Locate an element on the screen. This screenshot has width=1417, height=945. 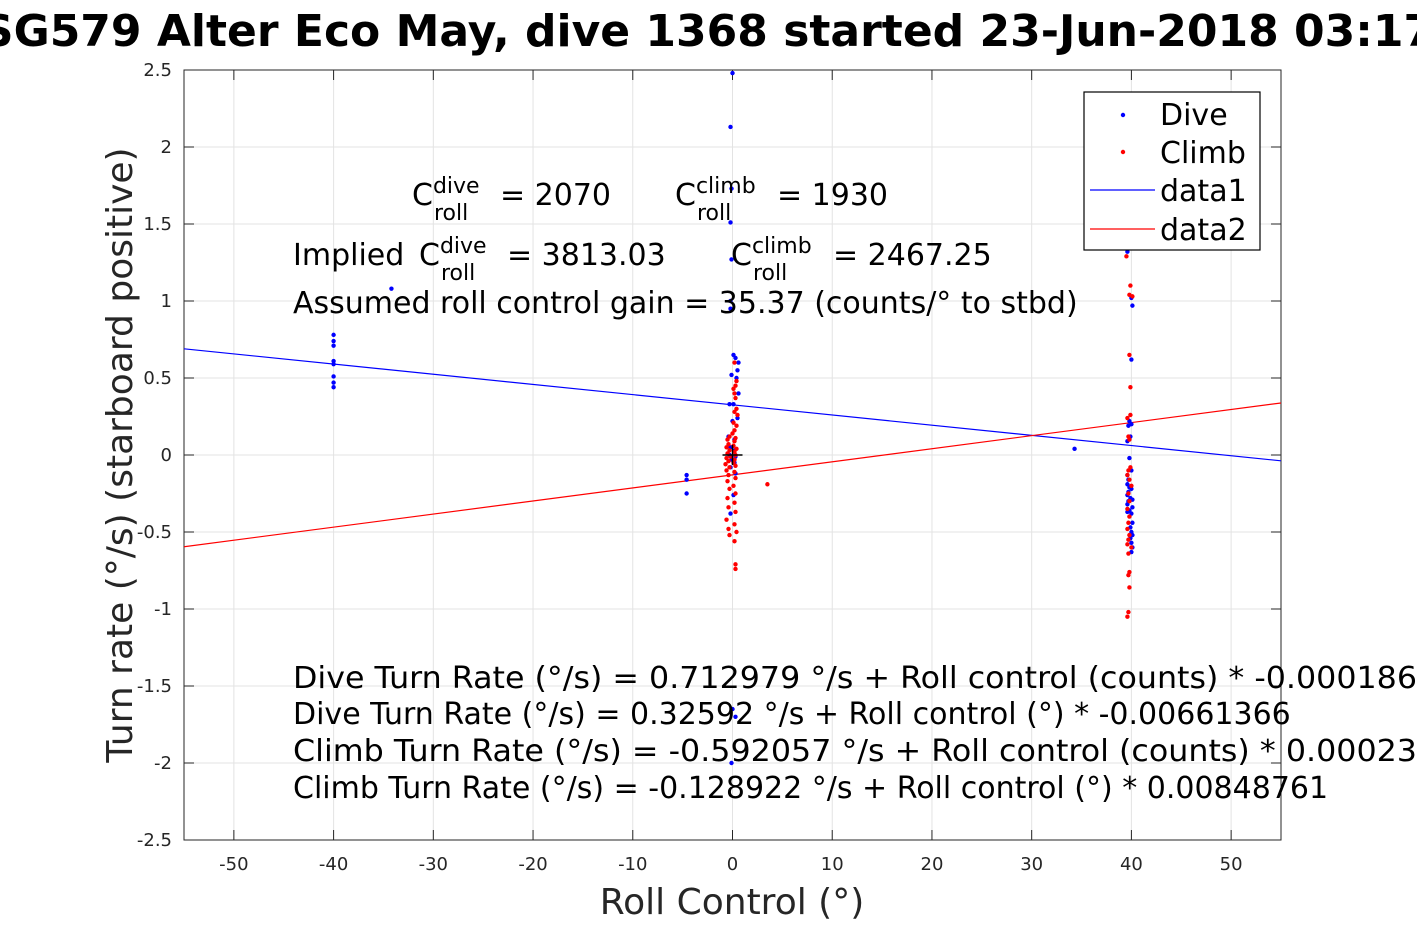
legend-label-climb: Climb is located at coordinates (1203, 153).